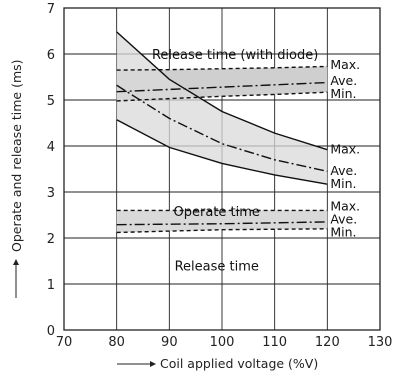  I want to click on band-0-ave-label: Ave., so click(343, 80).